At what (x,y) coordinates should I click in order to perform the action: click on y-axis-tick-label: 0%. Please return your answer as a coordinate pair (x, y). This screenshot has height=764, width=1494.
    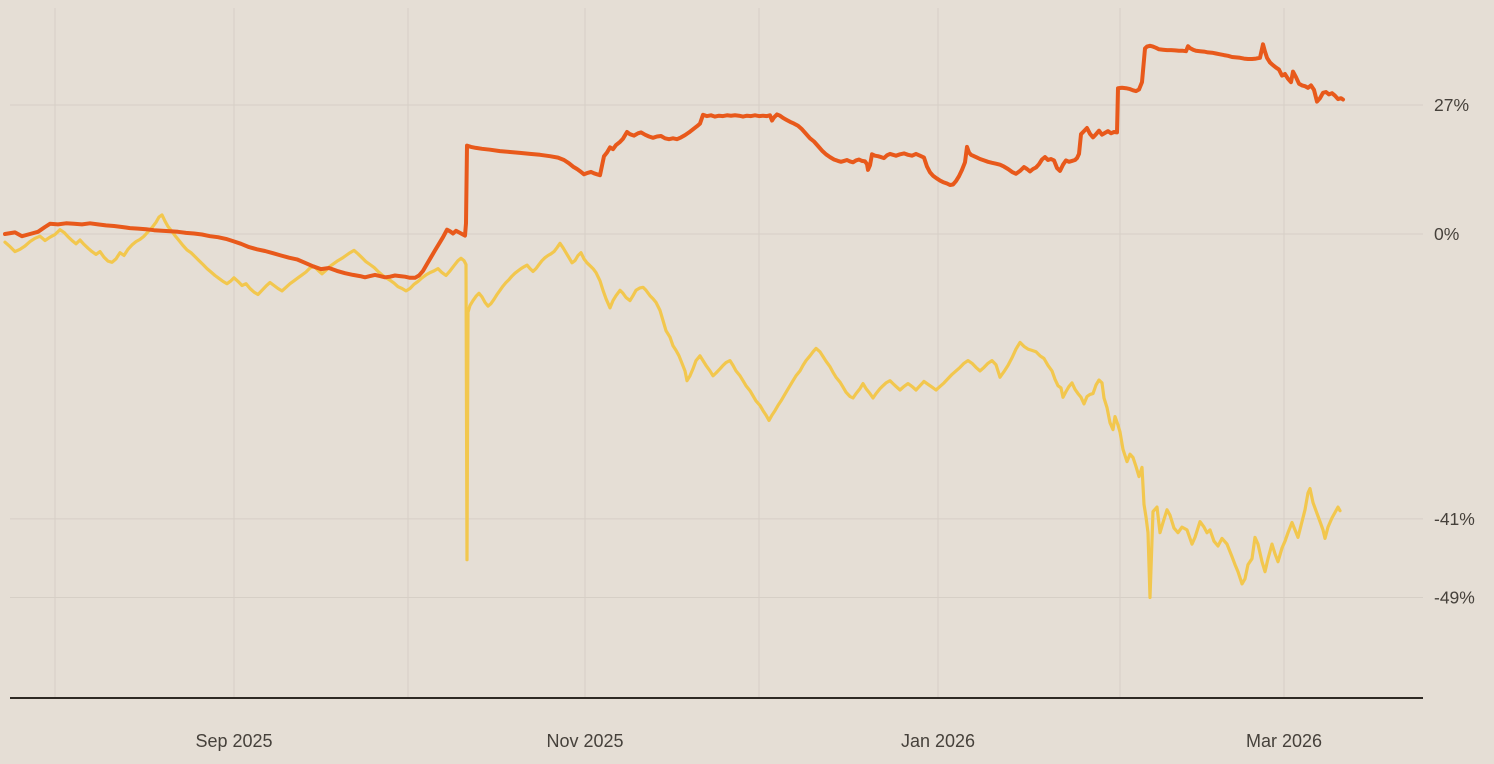
    Looking at the image, I should click on (1446, 234).